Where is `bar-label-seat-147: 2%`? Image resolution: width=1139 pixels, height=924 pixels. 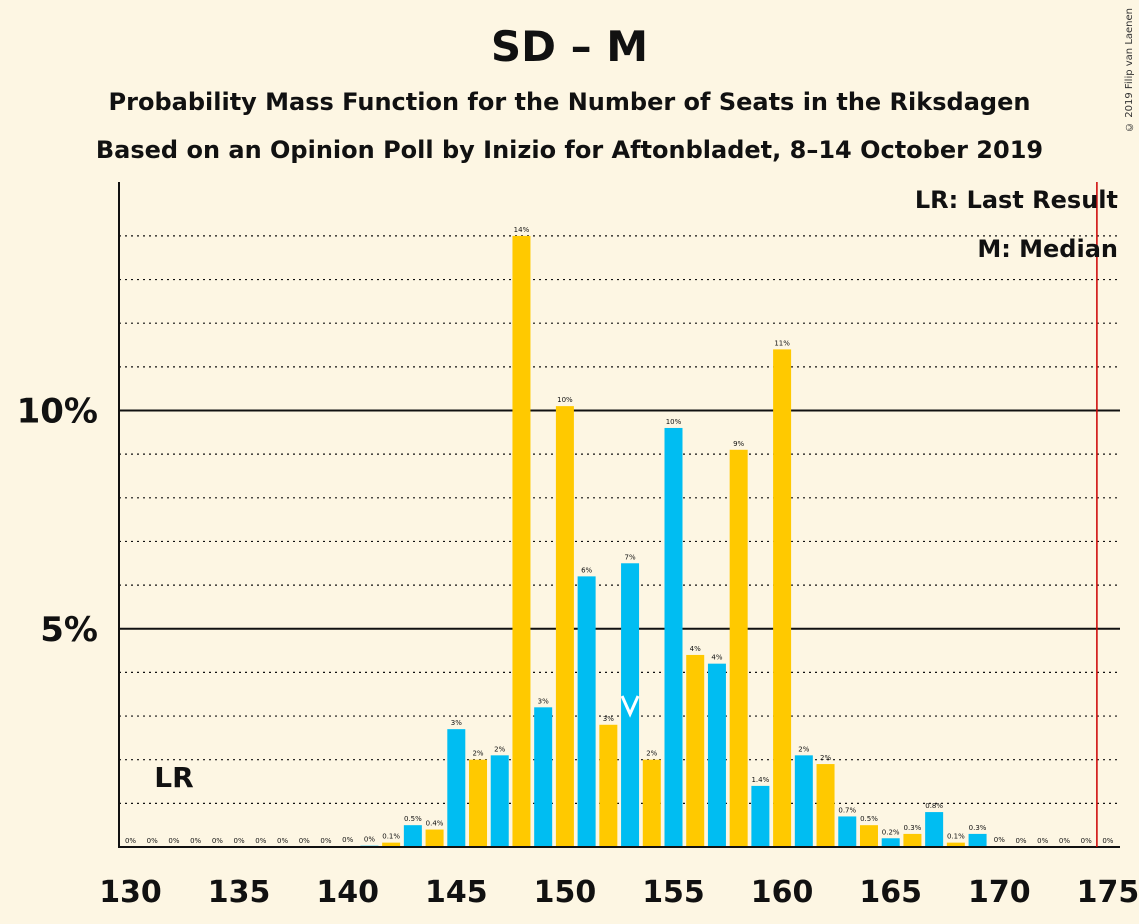
bar-label-seat-147: 2% is located at coordinates (499, 749).